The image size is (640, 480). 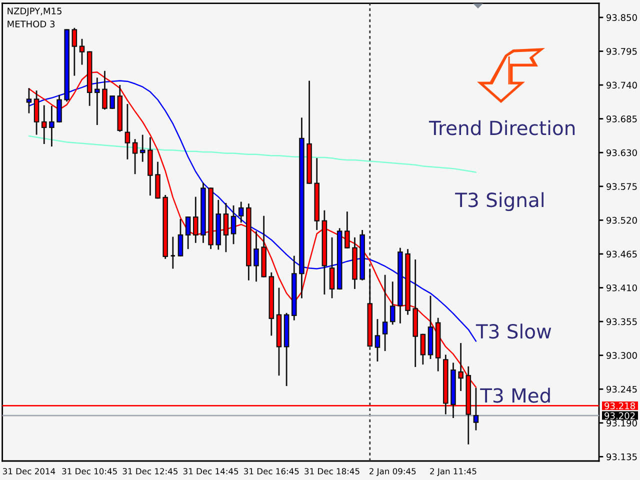 I want to click on y-tick-label: 93.465, so click(x=621, y=254).